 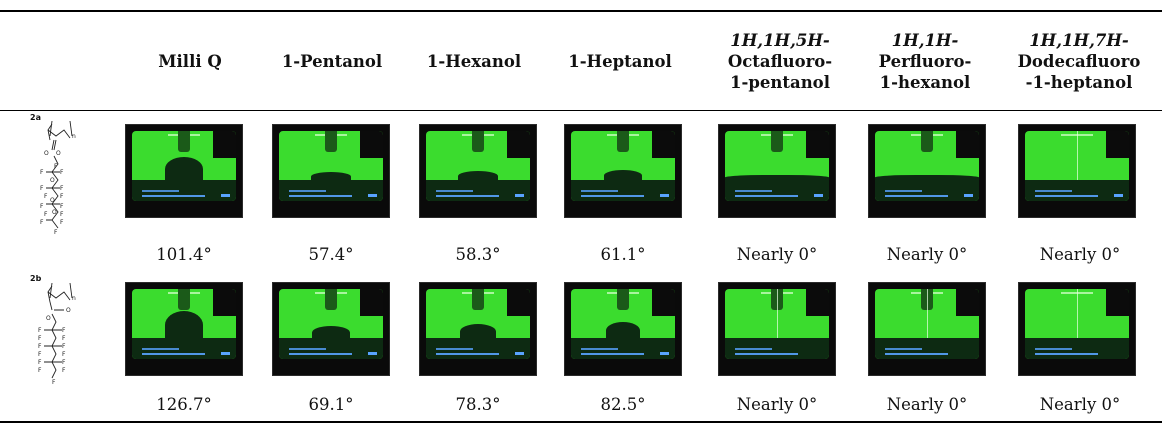 I want to click on angle-2b-octafluoro-pentanol: Nearly 0°, so click(x=777, y=404).